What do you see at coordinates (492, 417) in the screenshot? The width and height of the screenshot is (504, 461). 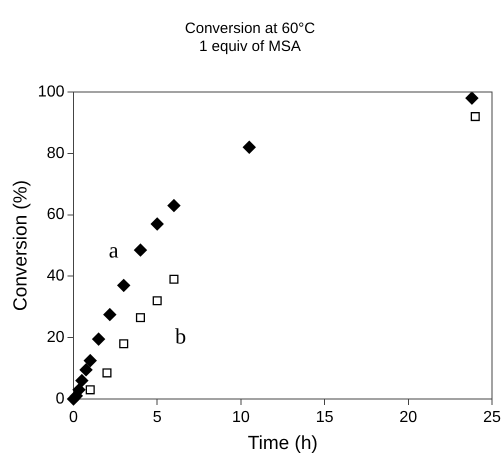 I see `x-tick-label: 25` at bounding box center [492, 417].